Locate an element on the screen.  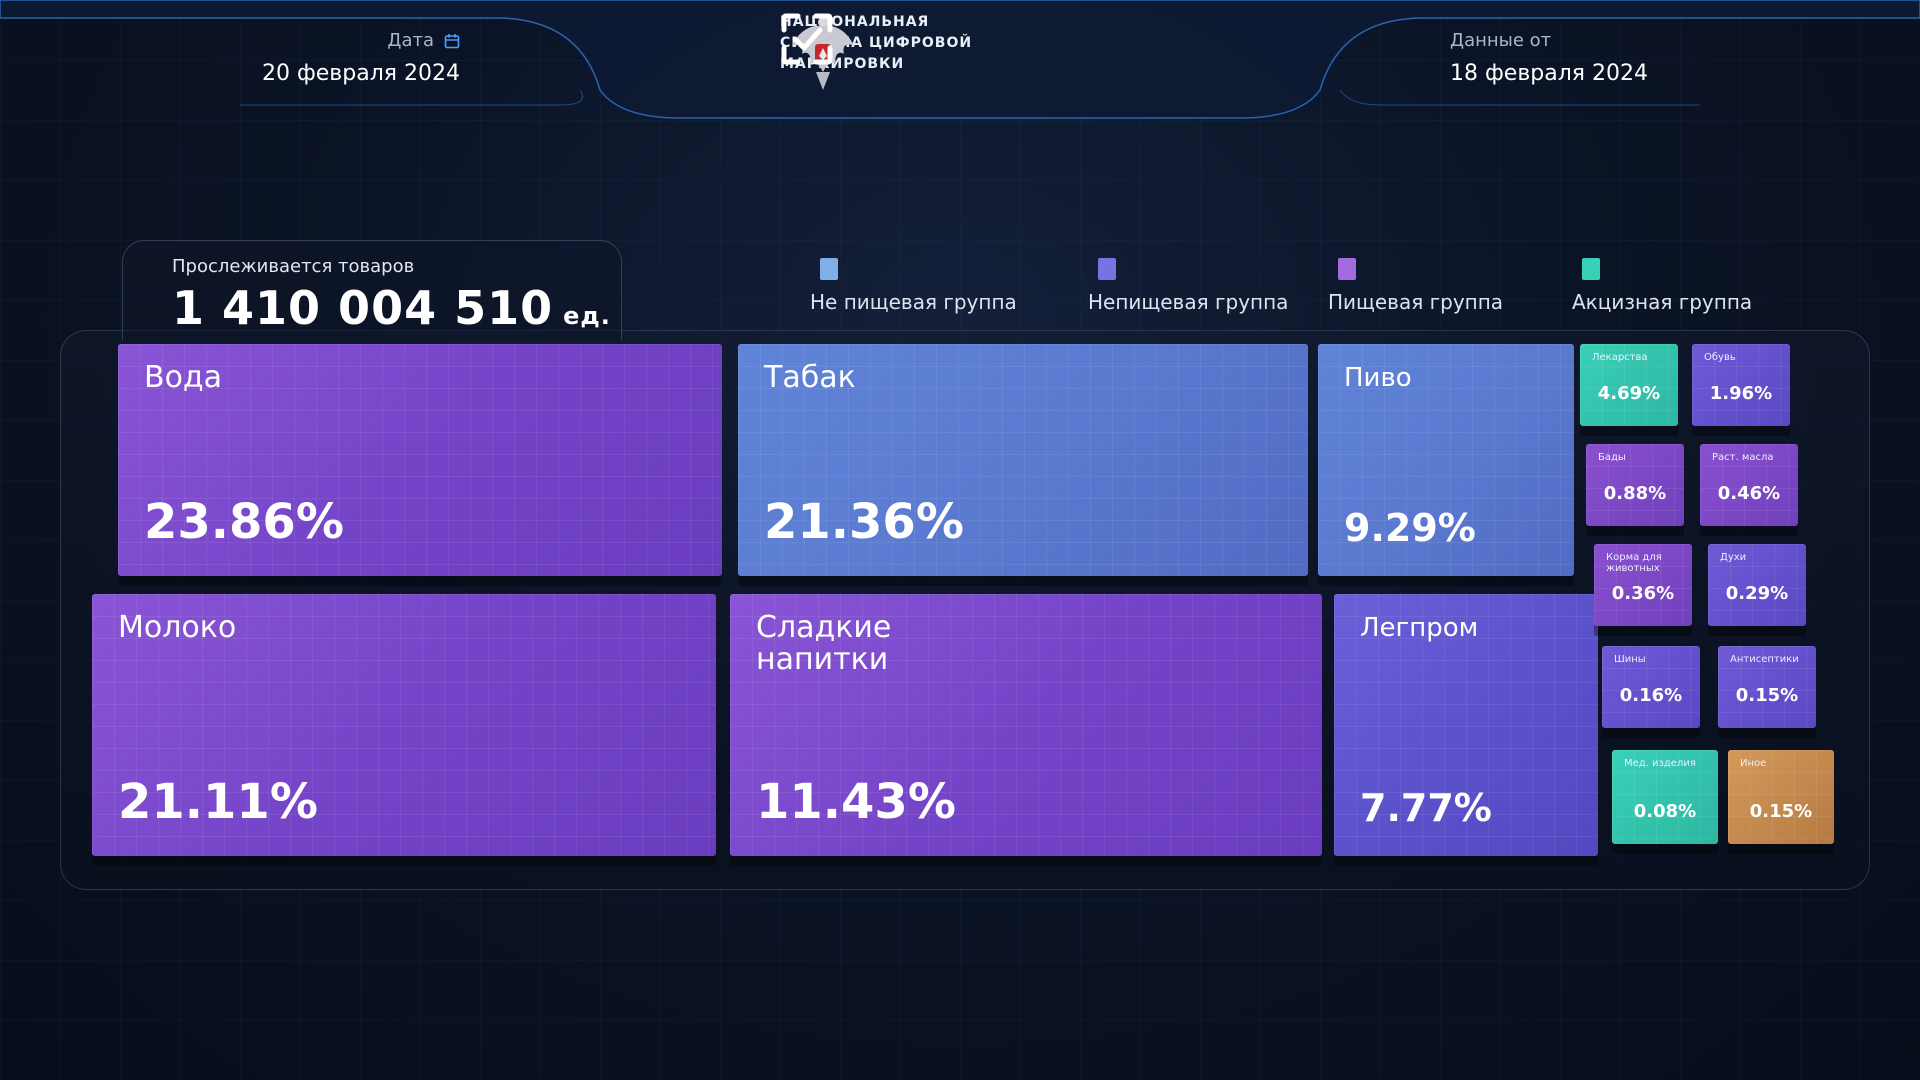
tile-percent: 21.36% is located at coordinates (864, 522).